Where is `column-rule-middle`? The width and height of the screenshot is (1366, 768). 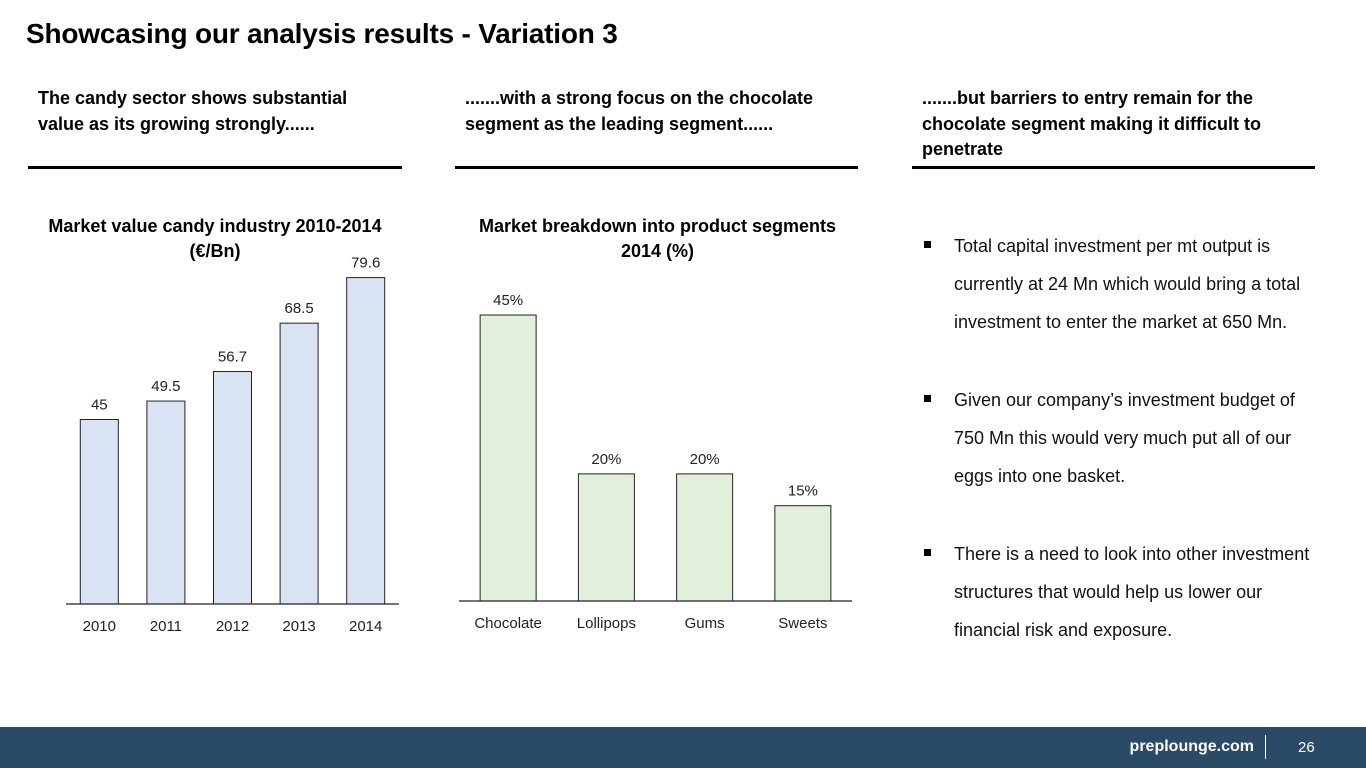
column-rule-middle is located at coordinates (656, 167).